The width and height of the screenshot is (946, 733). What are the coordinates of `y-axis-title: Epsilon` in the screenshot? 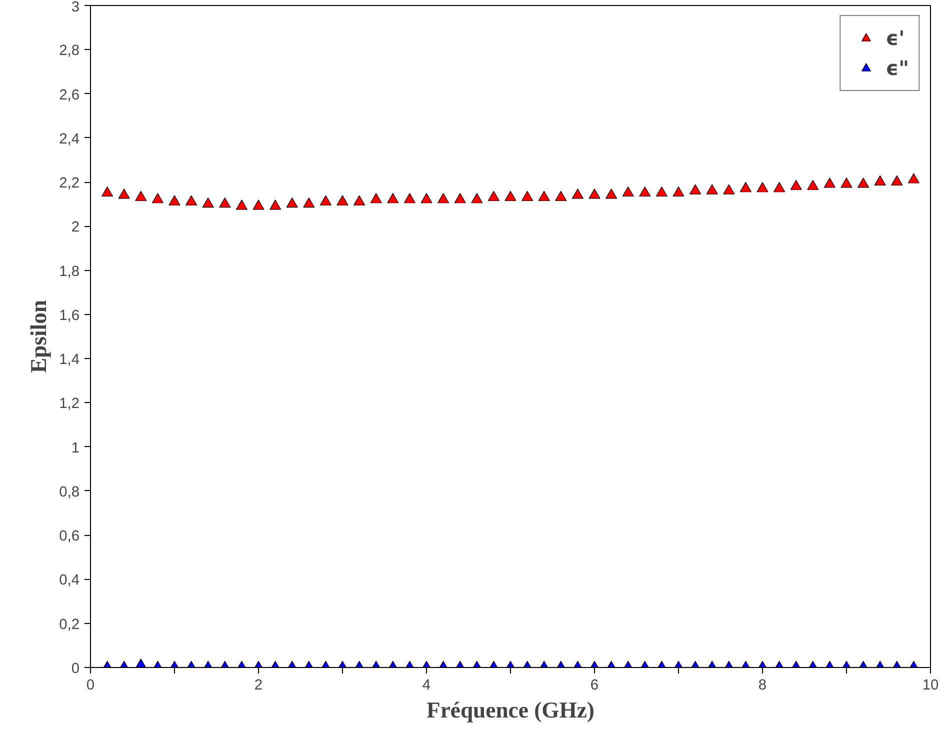 It's located at (39, 337).